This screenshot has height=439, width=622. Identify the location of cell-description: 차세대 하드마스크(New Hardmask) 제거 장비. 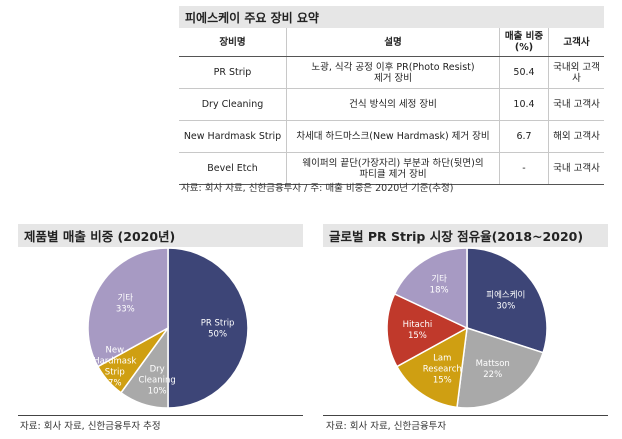
(393, 136).